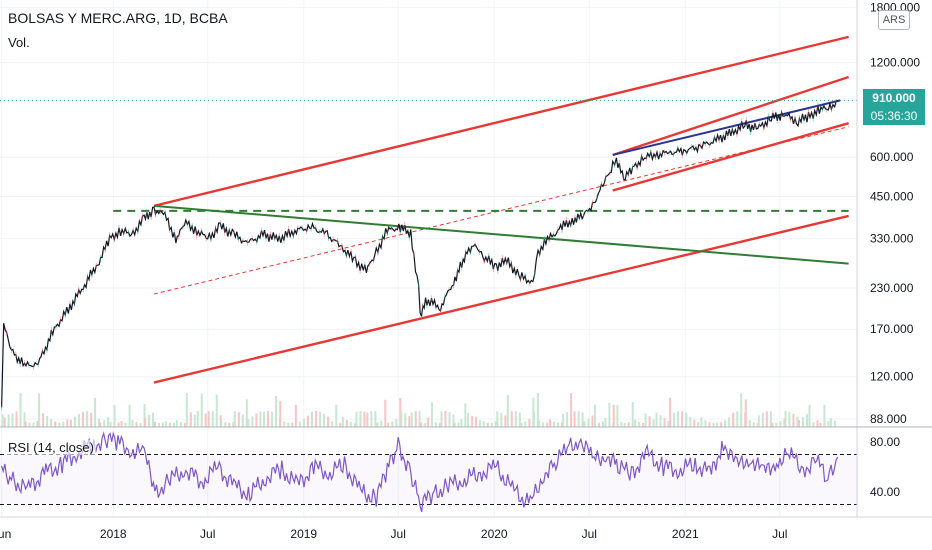 The height and width of the screenshot is (550, 932). I want to click on time-tick-label: 2019, so click(303, 534).